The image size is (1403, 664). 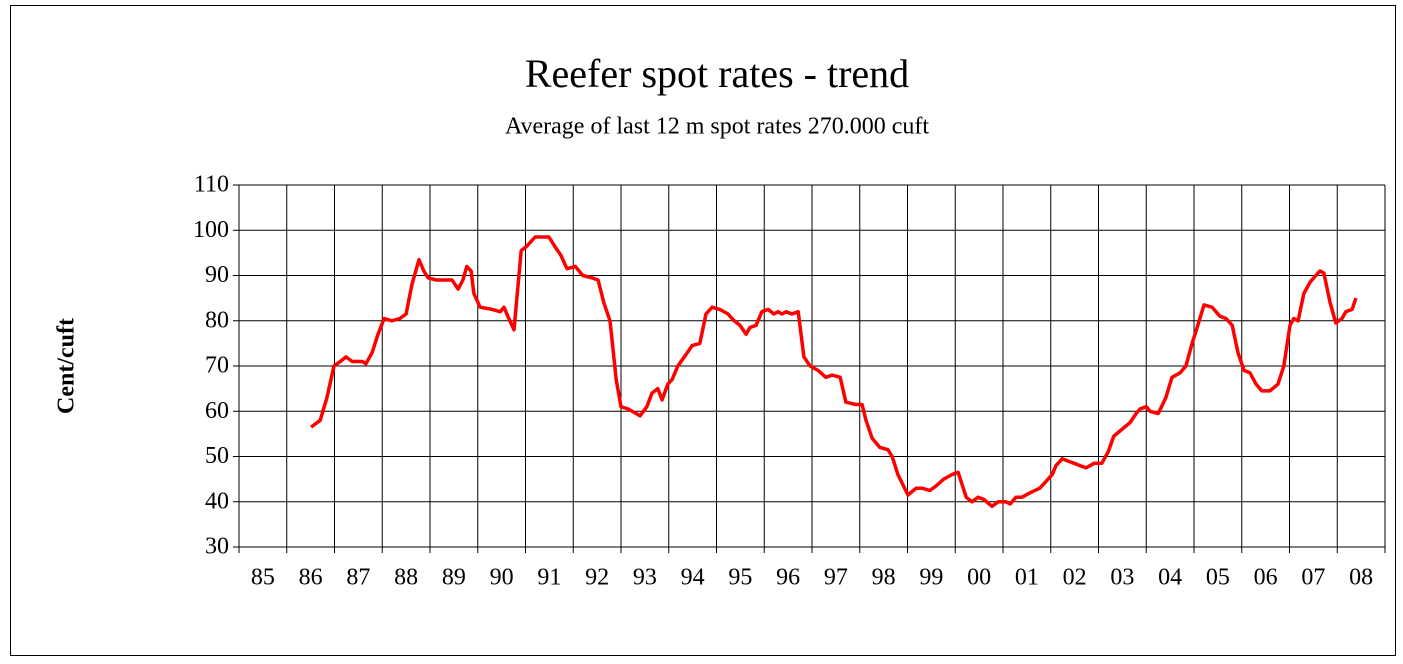 I want to click on x-tick-label: 03, so click(x=1122, y=578).